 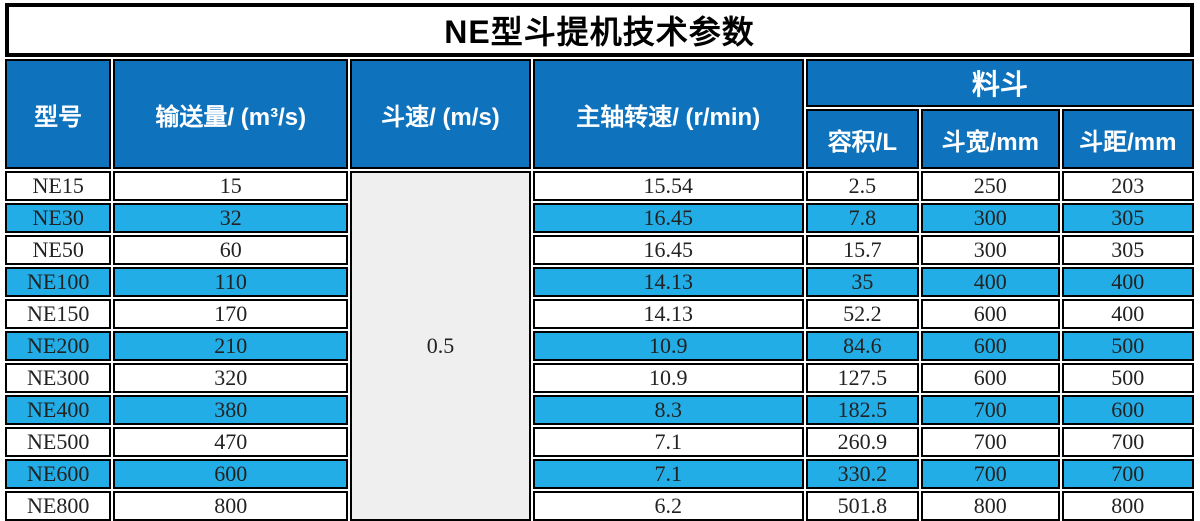 What do you see at coordinates (440, 114) in the screenshot?
I see `column-header-bucket-speed: 斗速/ (m/s)` at bounding box center [440, 114].